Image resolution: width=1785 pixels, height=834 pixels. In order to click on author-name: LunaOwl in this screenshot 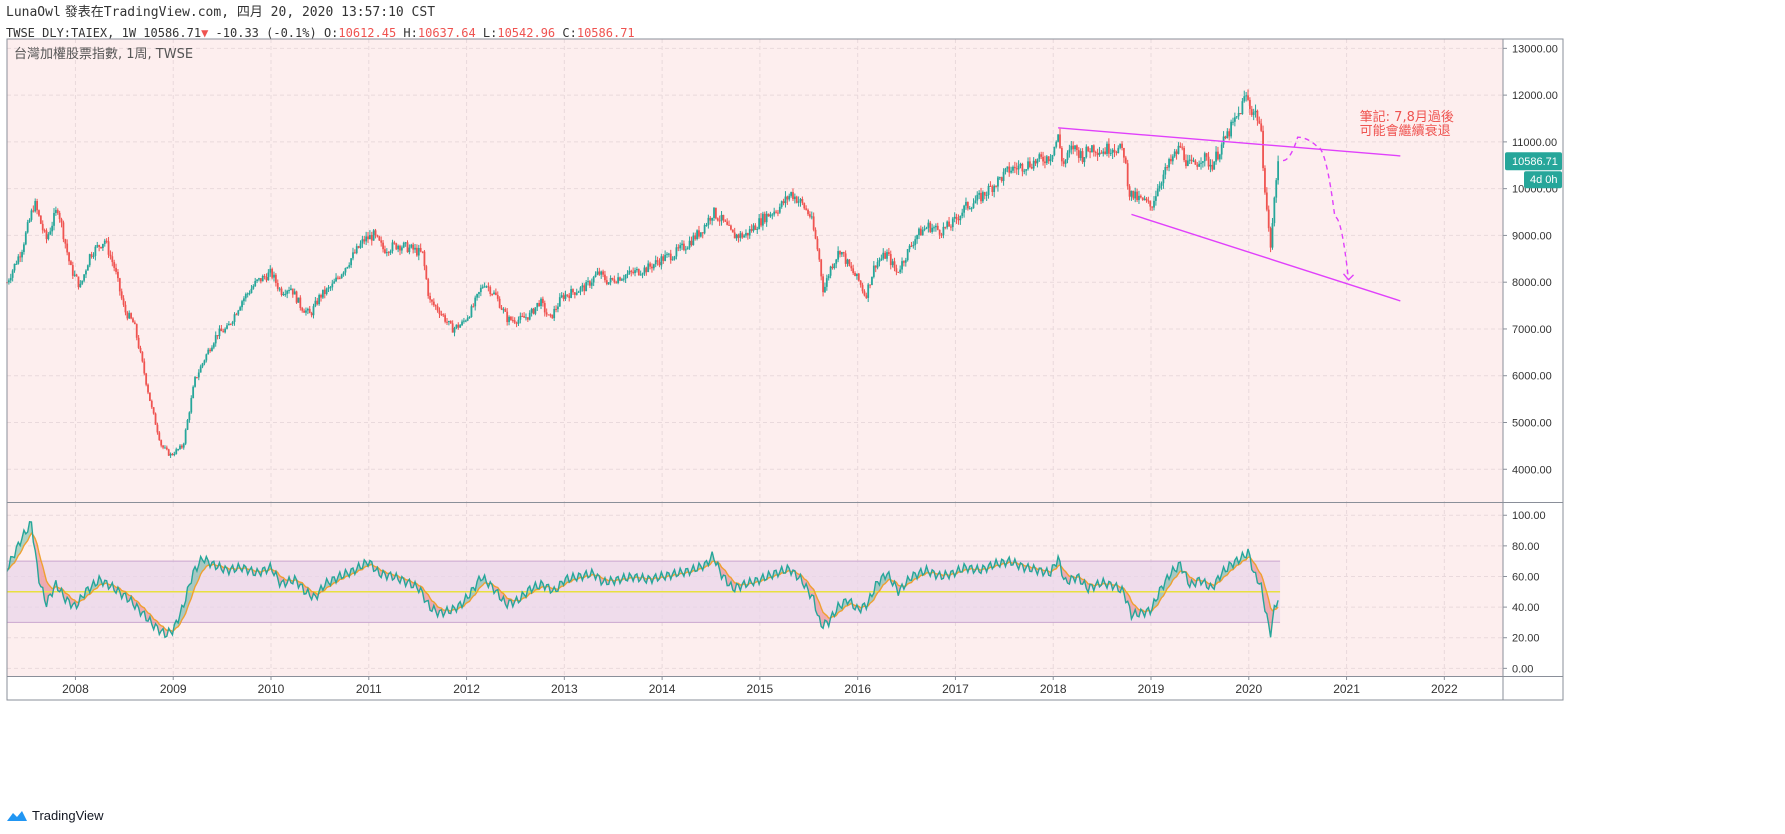, I will do `click(33, 12)`.